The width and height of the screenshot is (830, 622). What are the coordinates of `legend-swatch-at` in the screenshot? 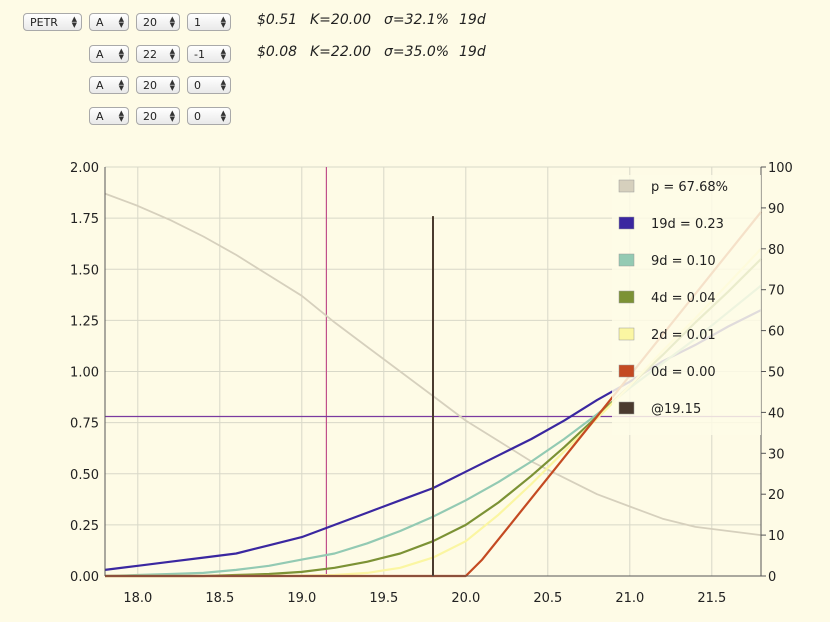 It's located at (626, 408).